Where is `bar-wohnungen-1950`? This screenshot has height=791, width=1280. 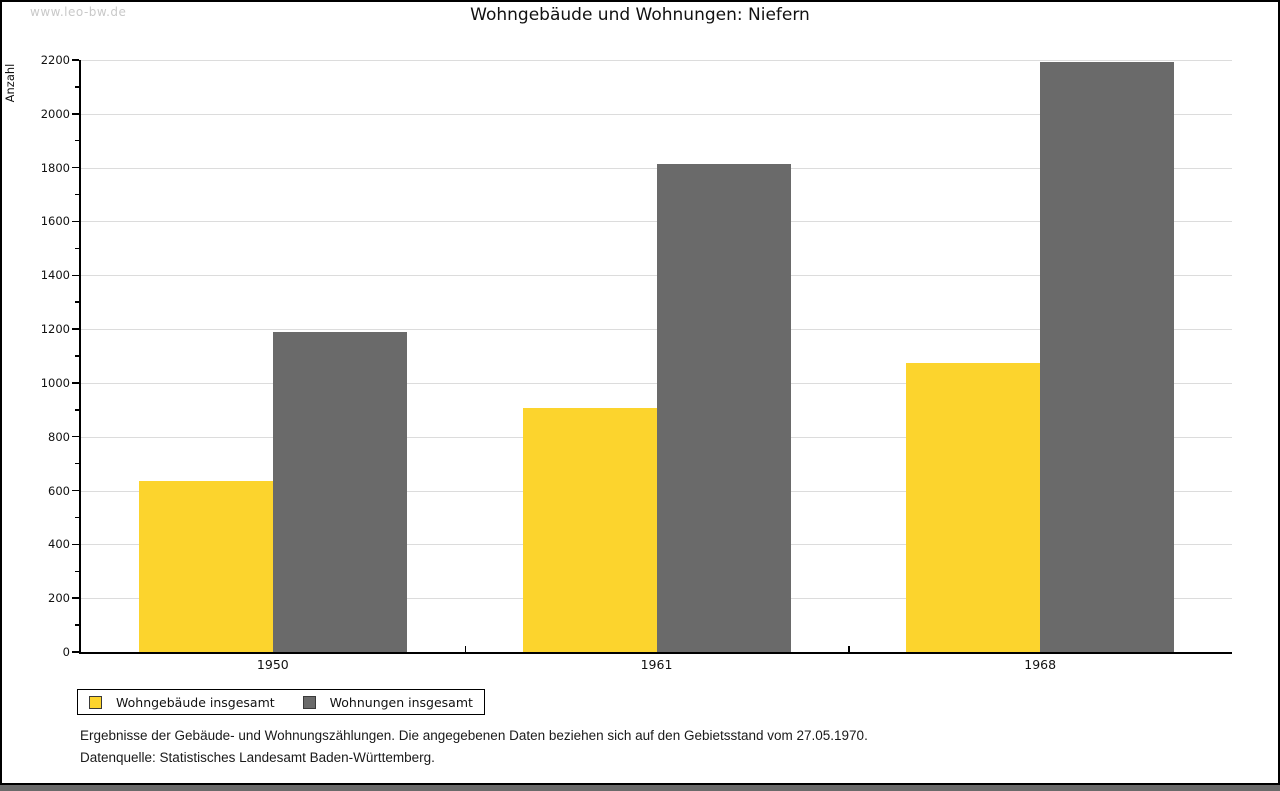 bar-wohnungen-1950 is located at coordinates (339, 491).